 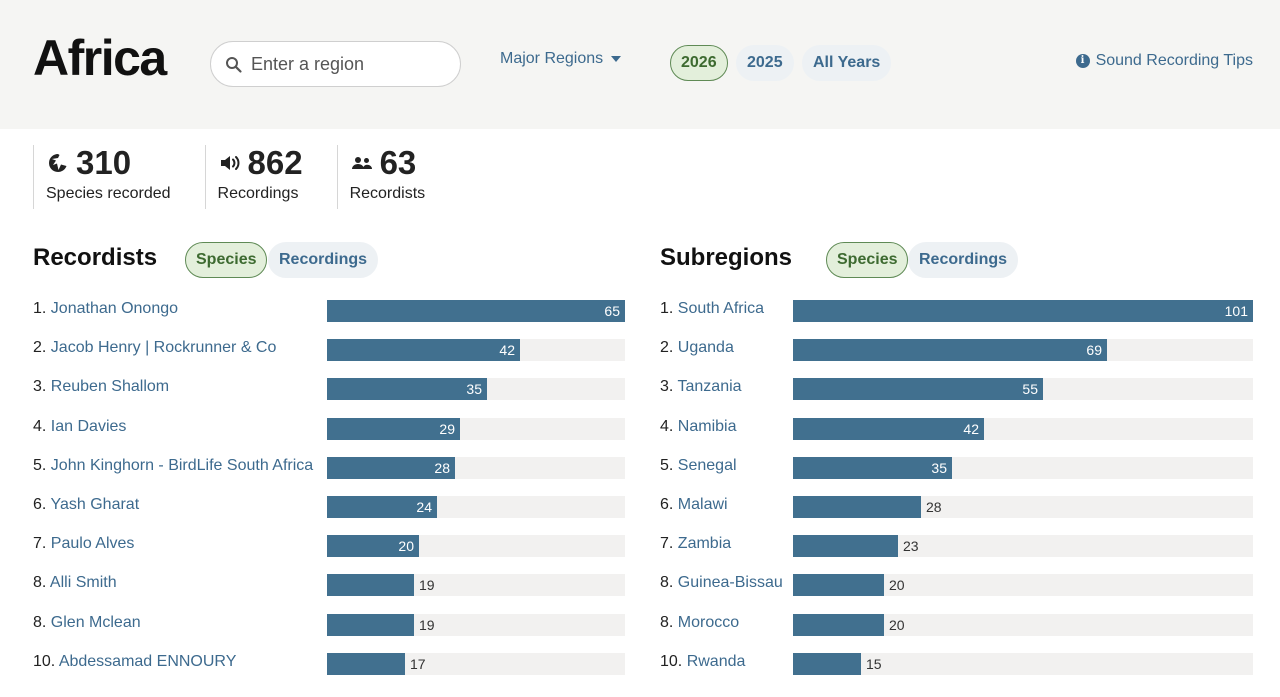 What do you see at coordinates (707, 426) in the screenshot?
I see `subregions-name-link: Namibia` at bounding box center [707, 426].